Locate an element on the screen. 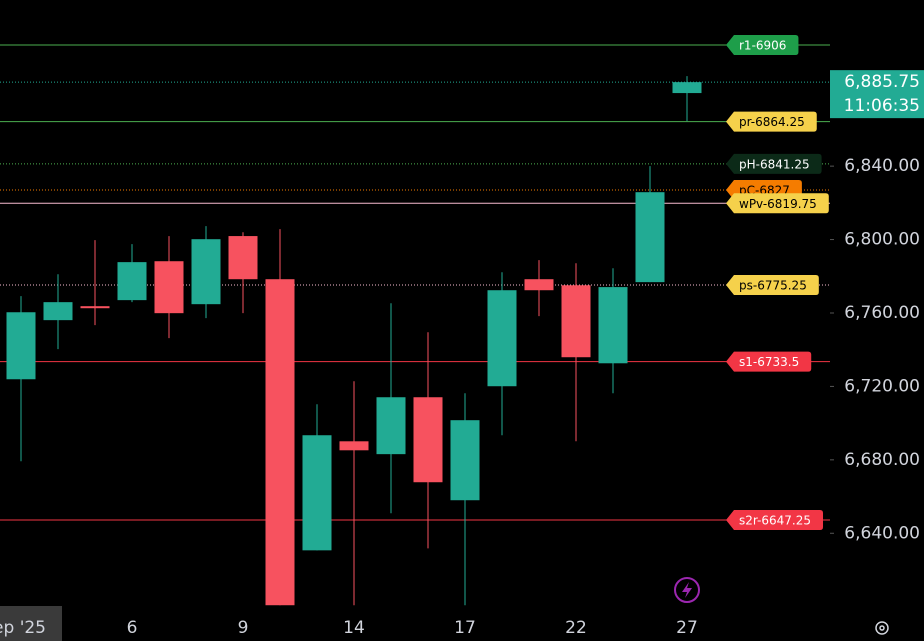 This screenshot has width=924, height=641. level-label-text: ps-6775.25 is located at coordinates (773, 285).